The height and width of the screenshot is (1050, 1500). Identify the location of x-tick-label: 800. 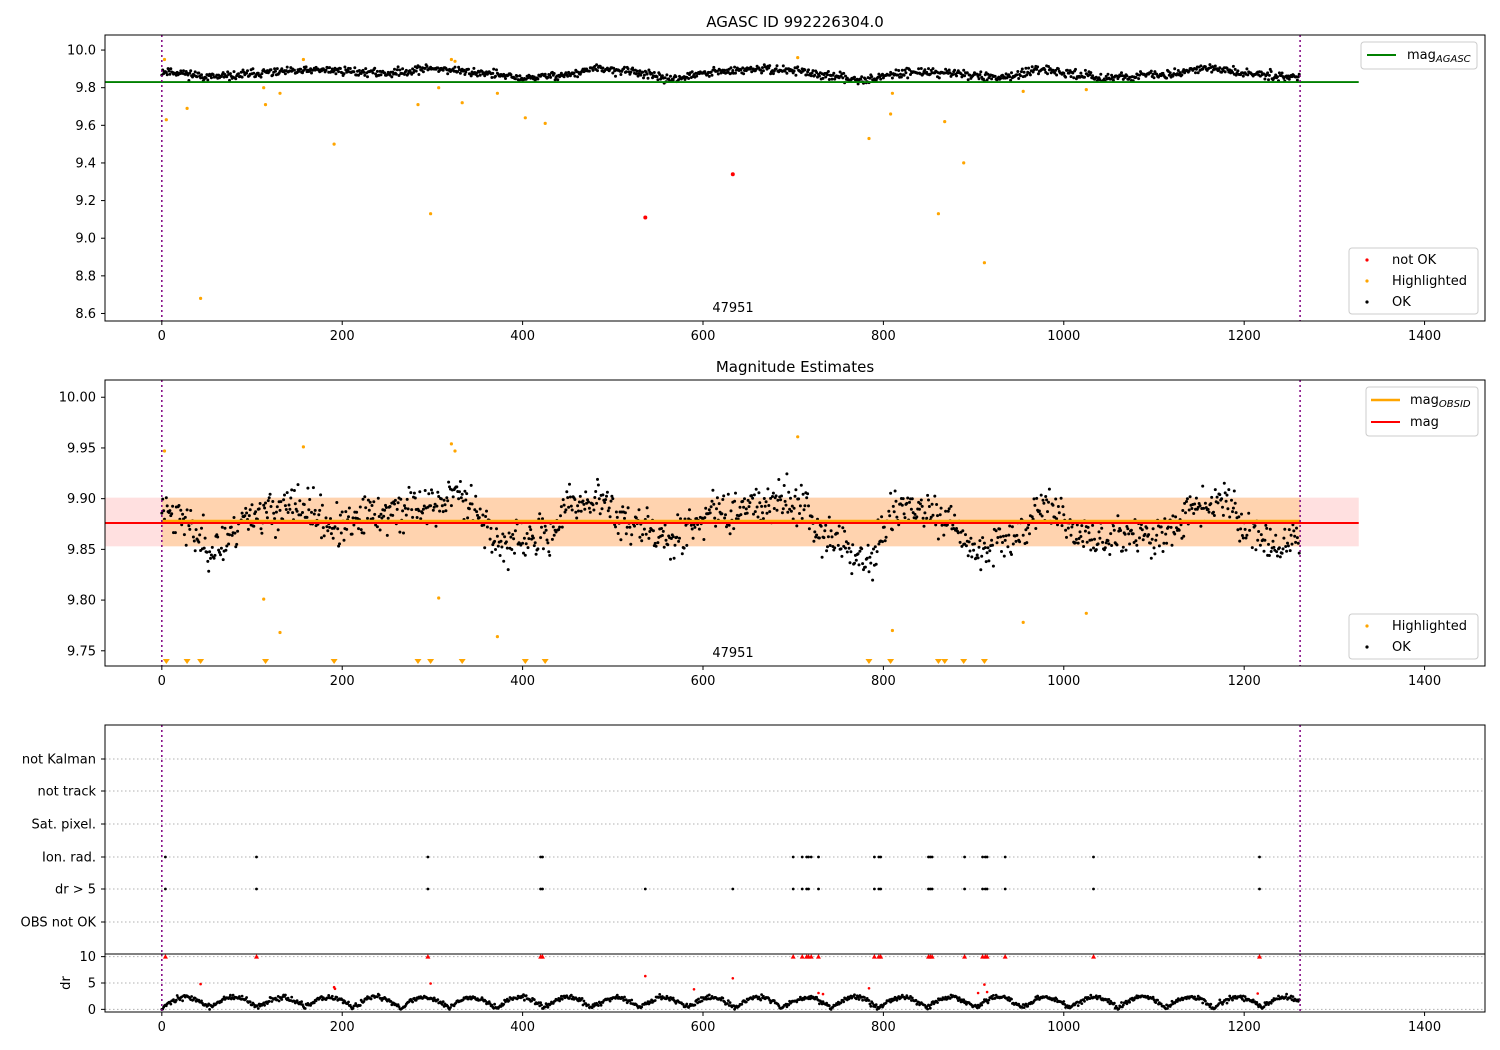
(883, 681).